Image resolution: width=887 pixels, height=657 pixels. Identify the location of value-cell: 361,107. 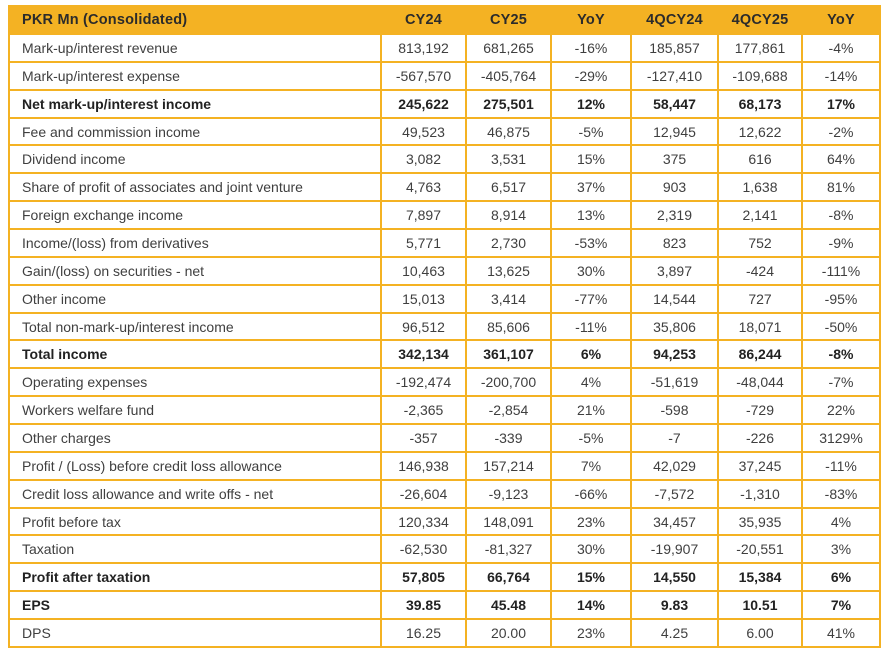
(508, 354).